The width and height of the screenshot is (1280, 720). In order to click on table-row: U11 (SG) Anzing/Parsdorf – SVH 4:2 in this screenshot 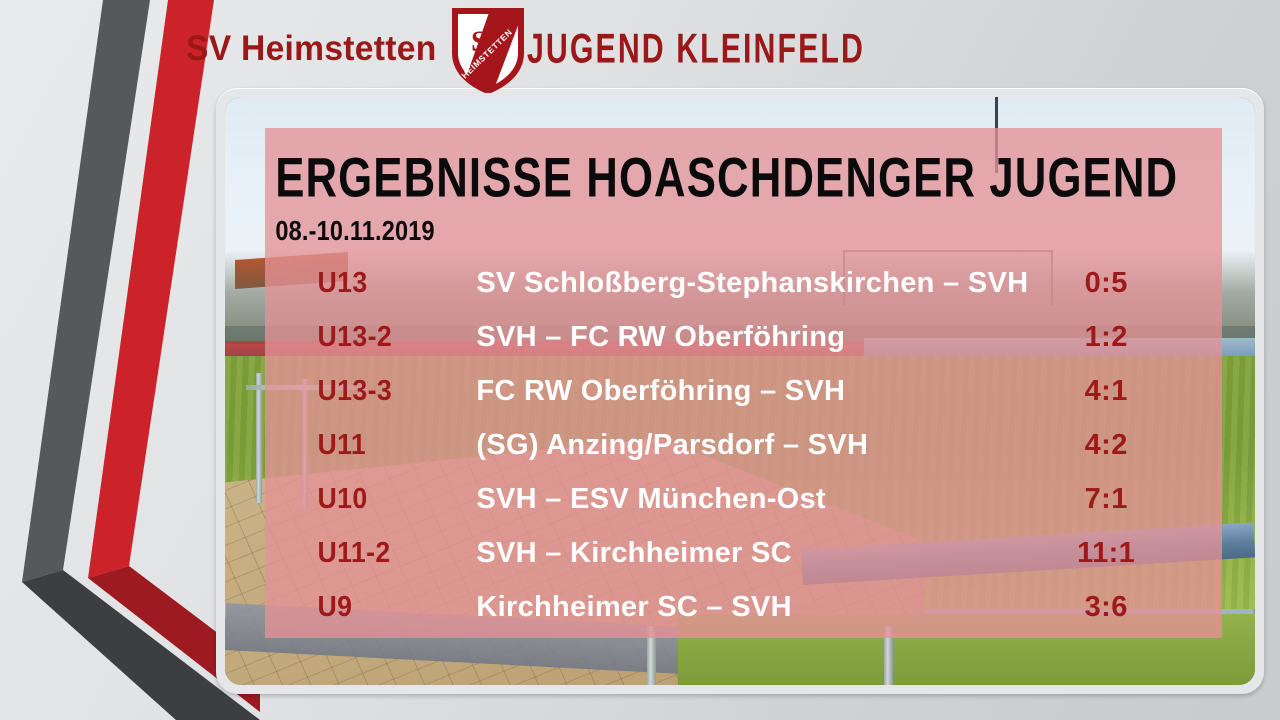, I will do `click(743, 445)`.